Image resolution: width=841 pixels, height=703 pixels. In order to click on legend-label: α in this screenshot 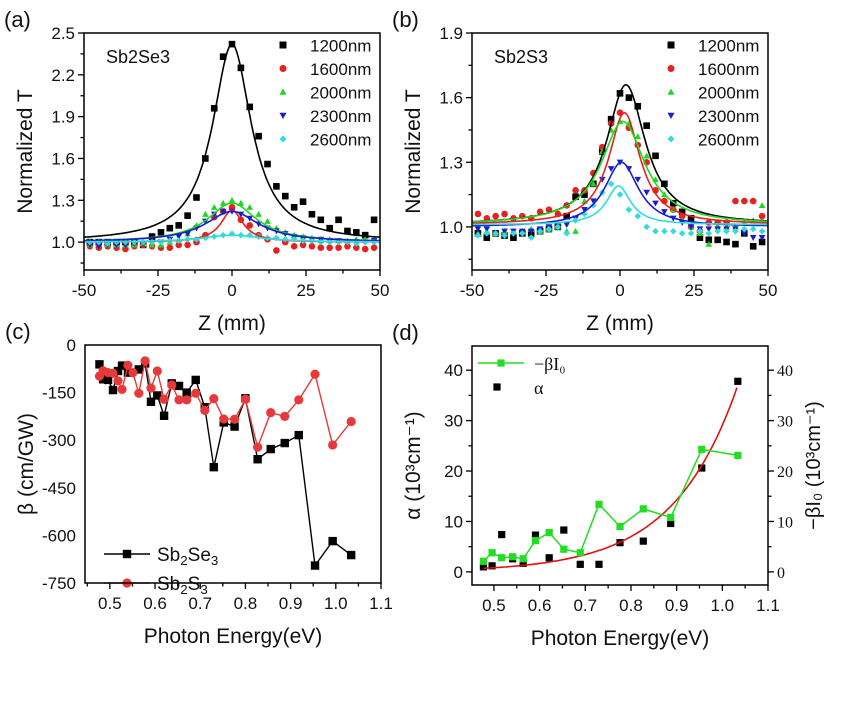, I will do `click(539, 388)`.